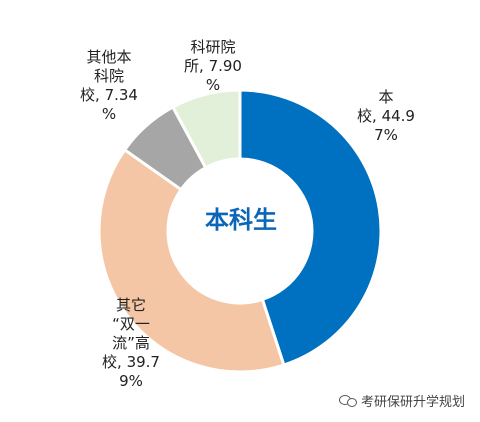 Image resolution: width=480 pixels, height=422 pixels. What do you see at coordinates (131, 343) in the screenshot?
I see `slice-label-other-double-first-class: 其它 “双一 流”高 校, 39.7 9%` at bounding box center [131, 343].